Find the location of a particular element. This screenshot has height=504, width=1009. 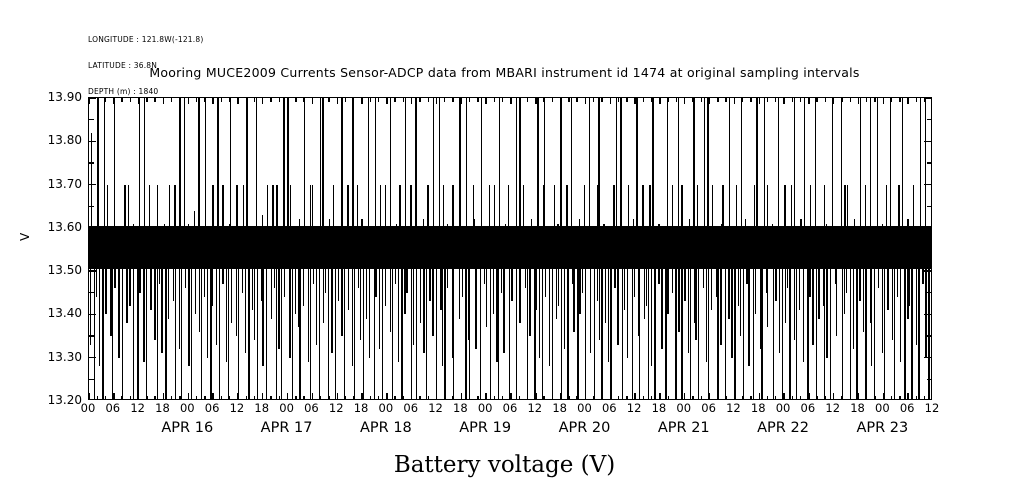

x-day-label: APR 17 is located at coordinates (286, 428).